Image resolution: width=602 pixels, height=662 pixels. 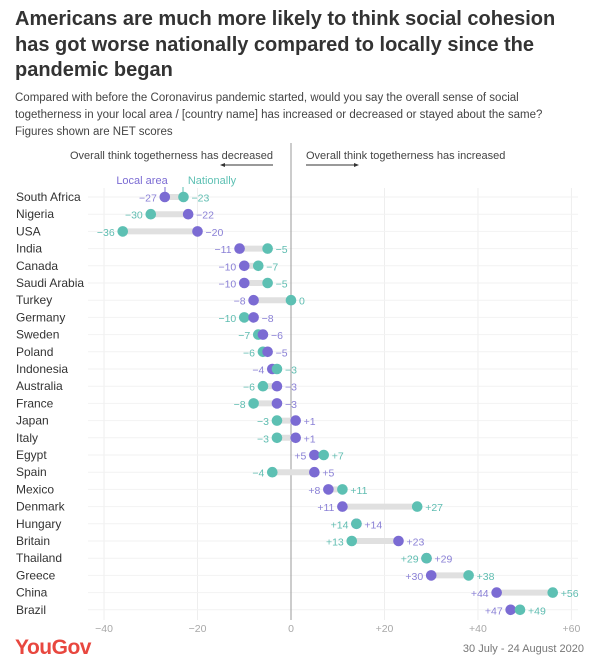 I want to click on country-label: Greece, so click(x=36, y=575).